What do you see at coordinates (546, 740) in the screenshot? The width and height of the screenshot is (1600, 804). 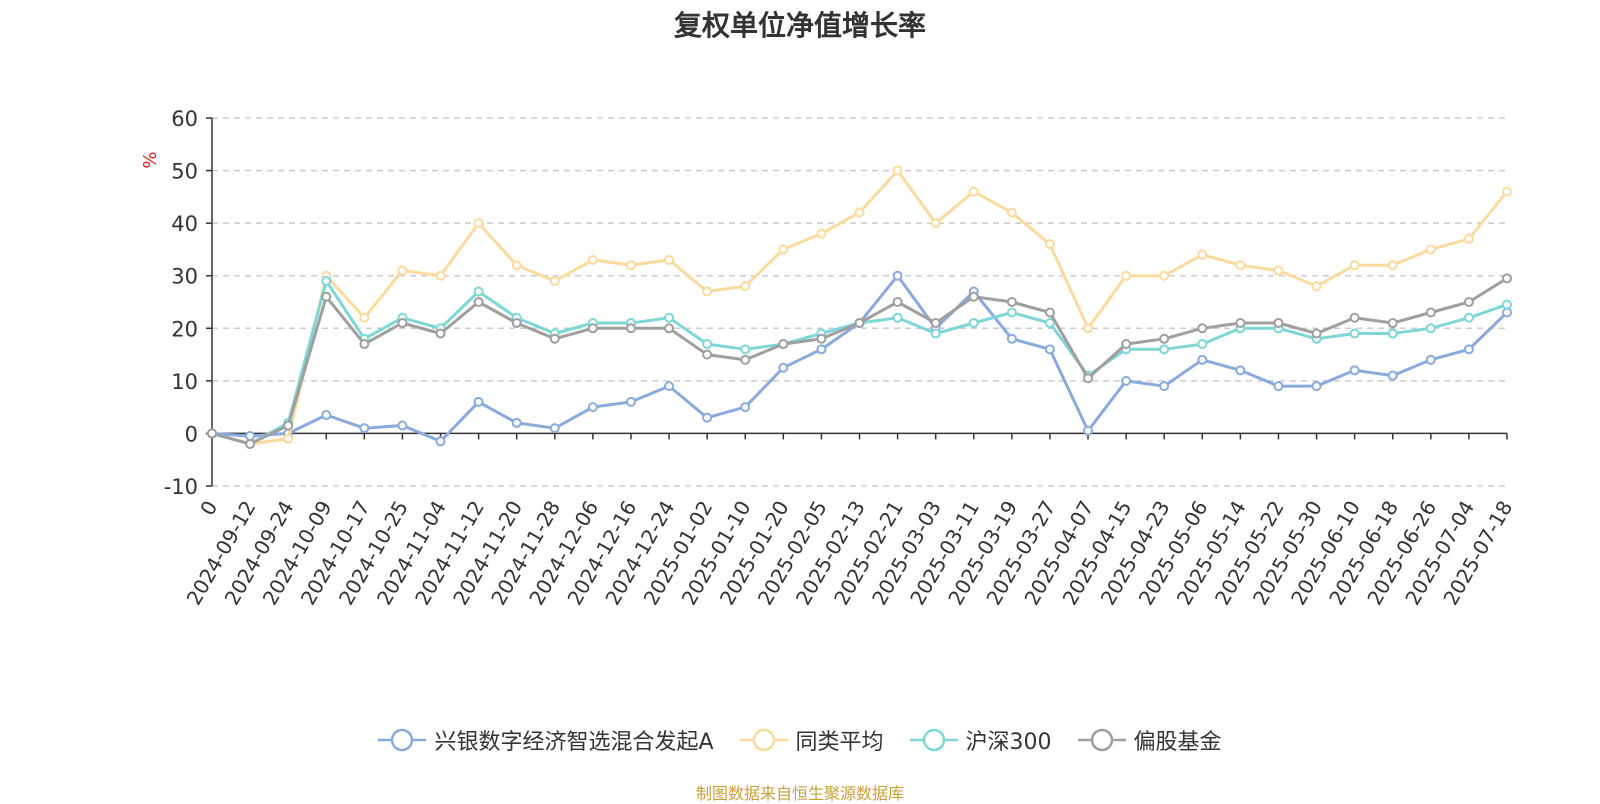 I see `legend-item: 兴银数字经济智选混合发起A` at bounding box center [546, 740].